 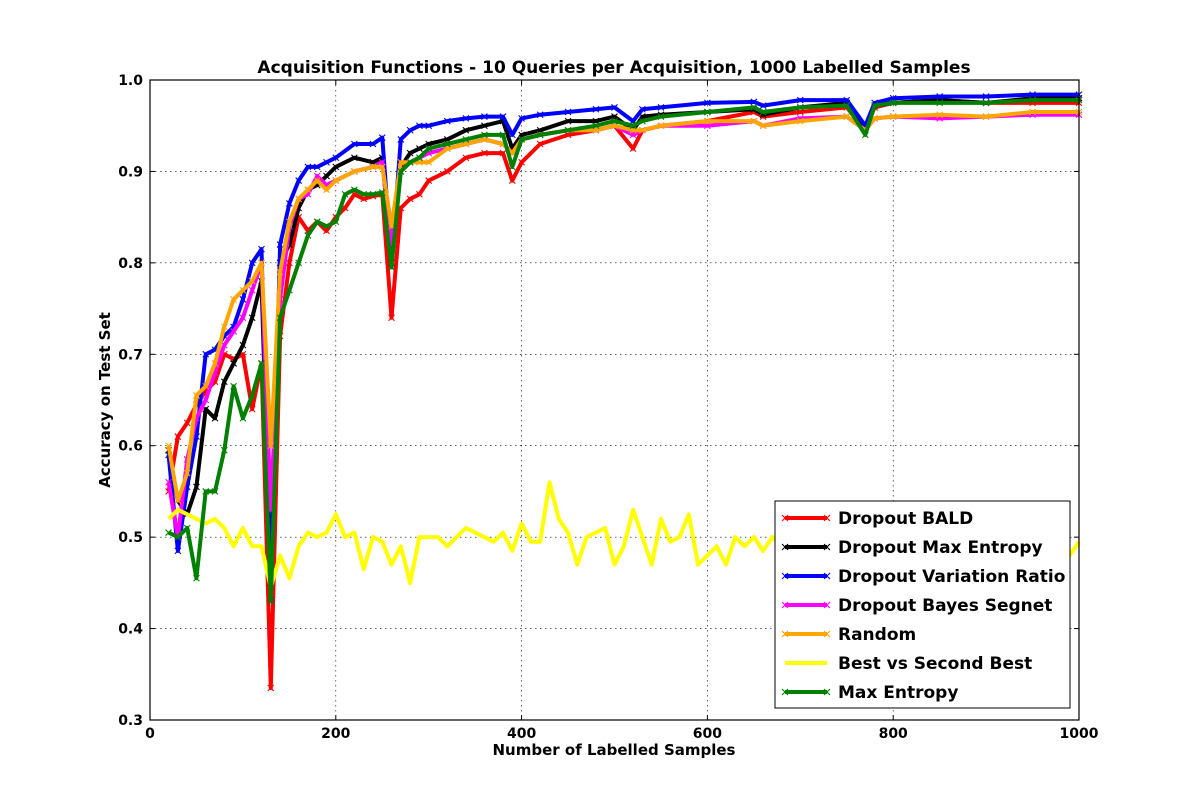 What do you see at coordinates (130, 538) in the screenshot?
I see `y-tick-label: 0.5` at bounding box center [130, 538].